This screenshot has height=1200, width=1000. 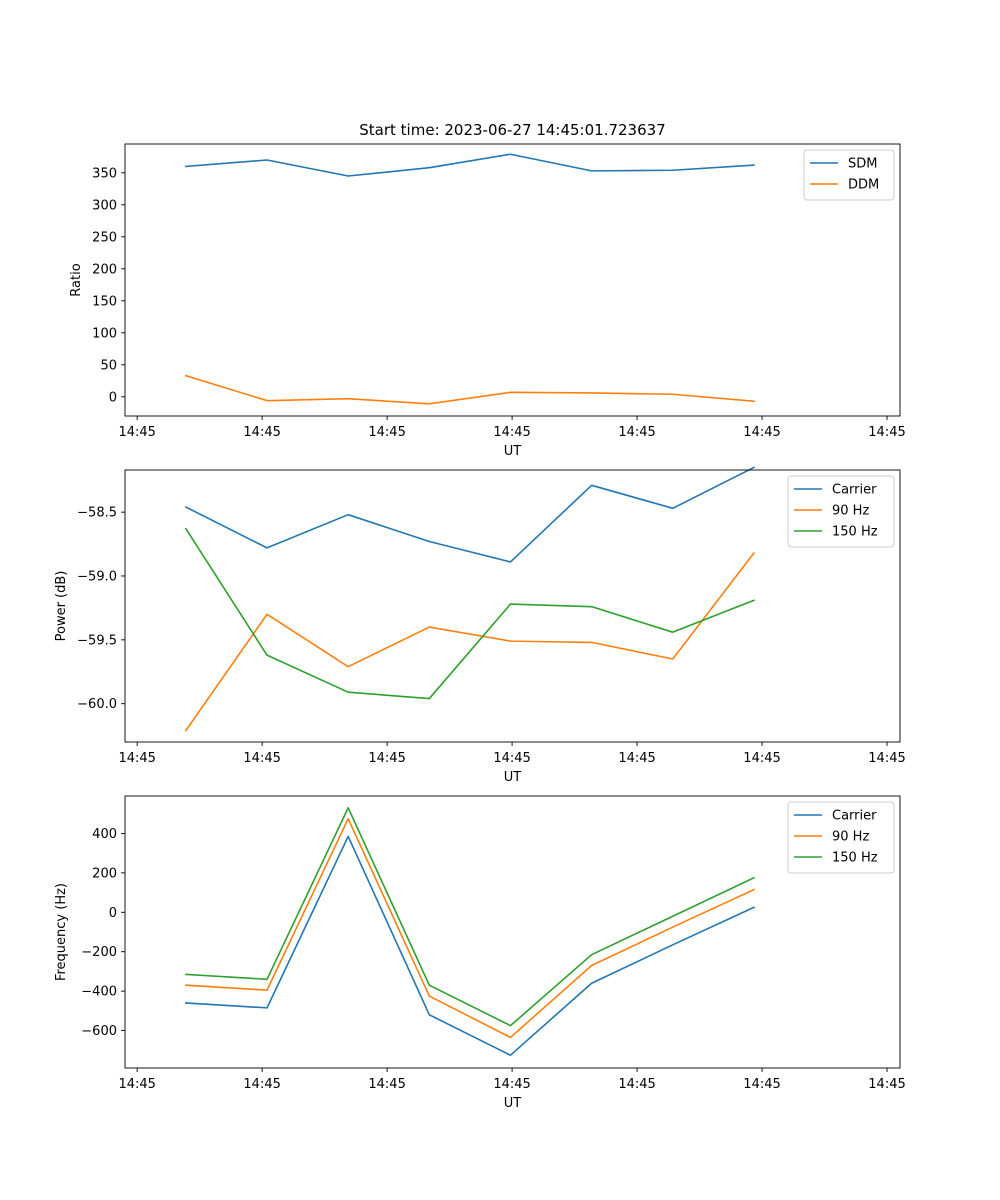 I want to click on y-tick-label: −400, so click(x=99, y=992).